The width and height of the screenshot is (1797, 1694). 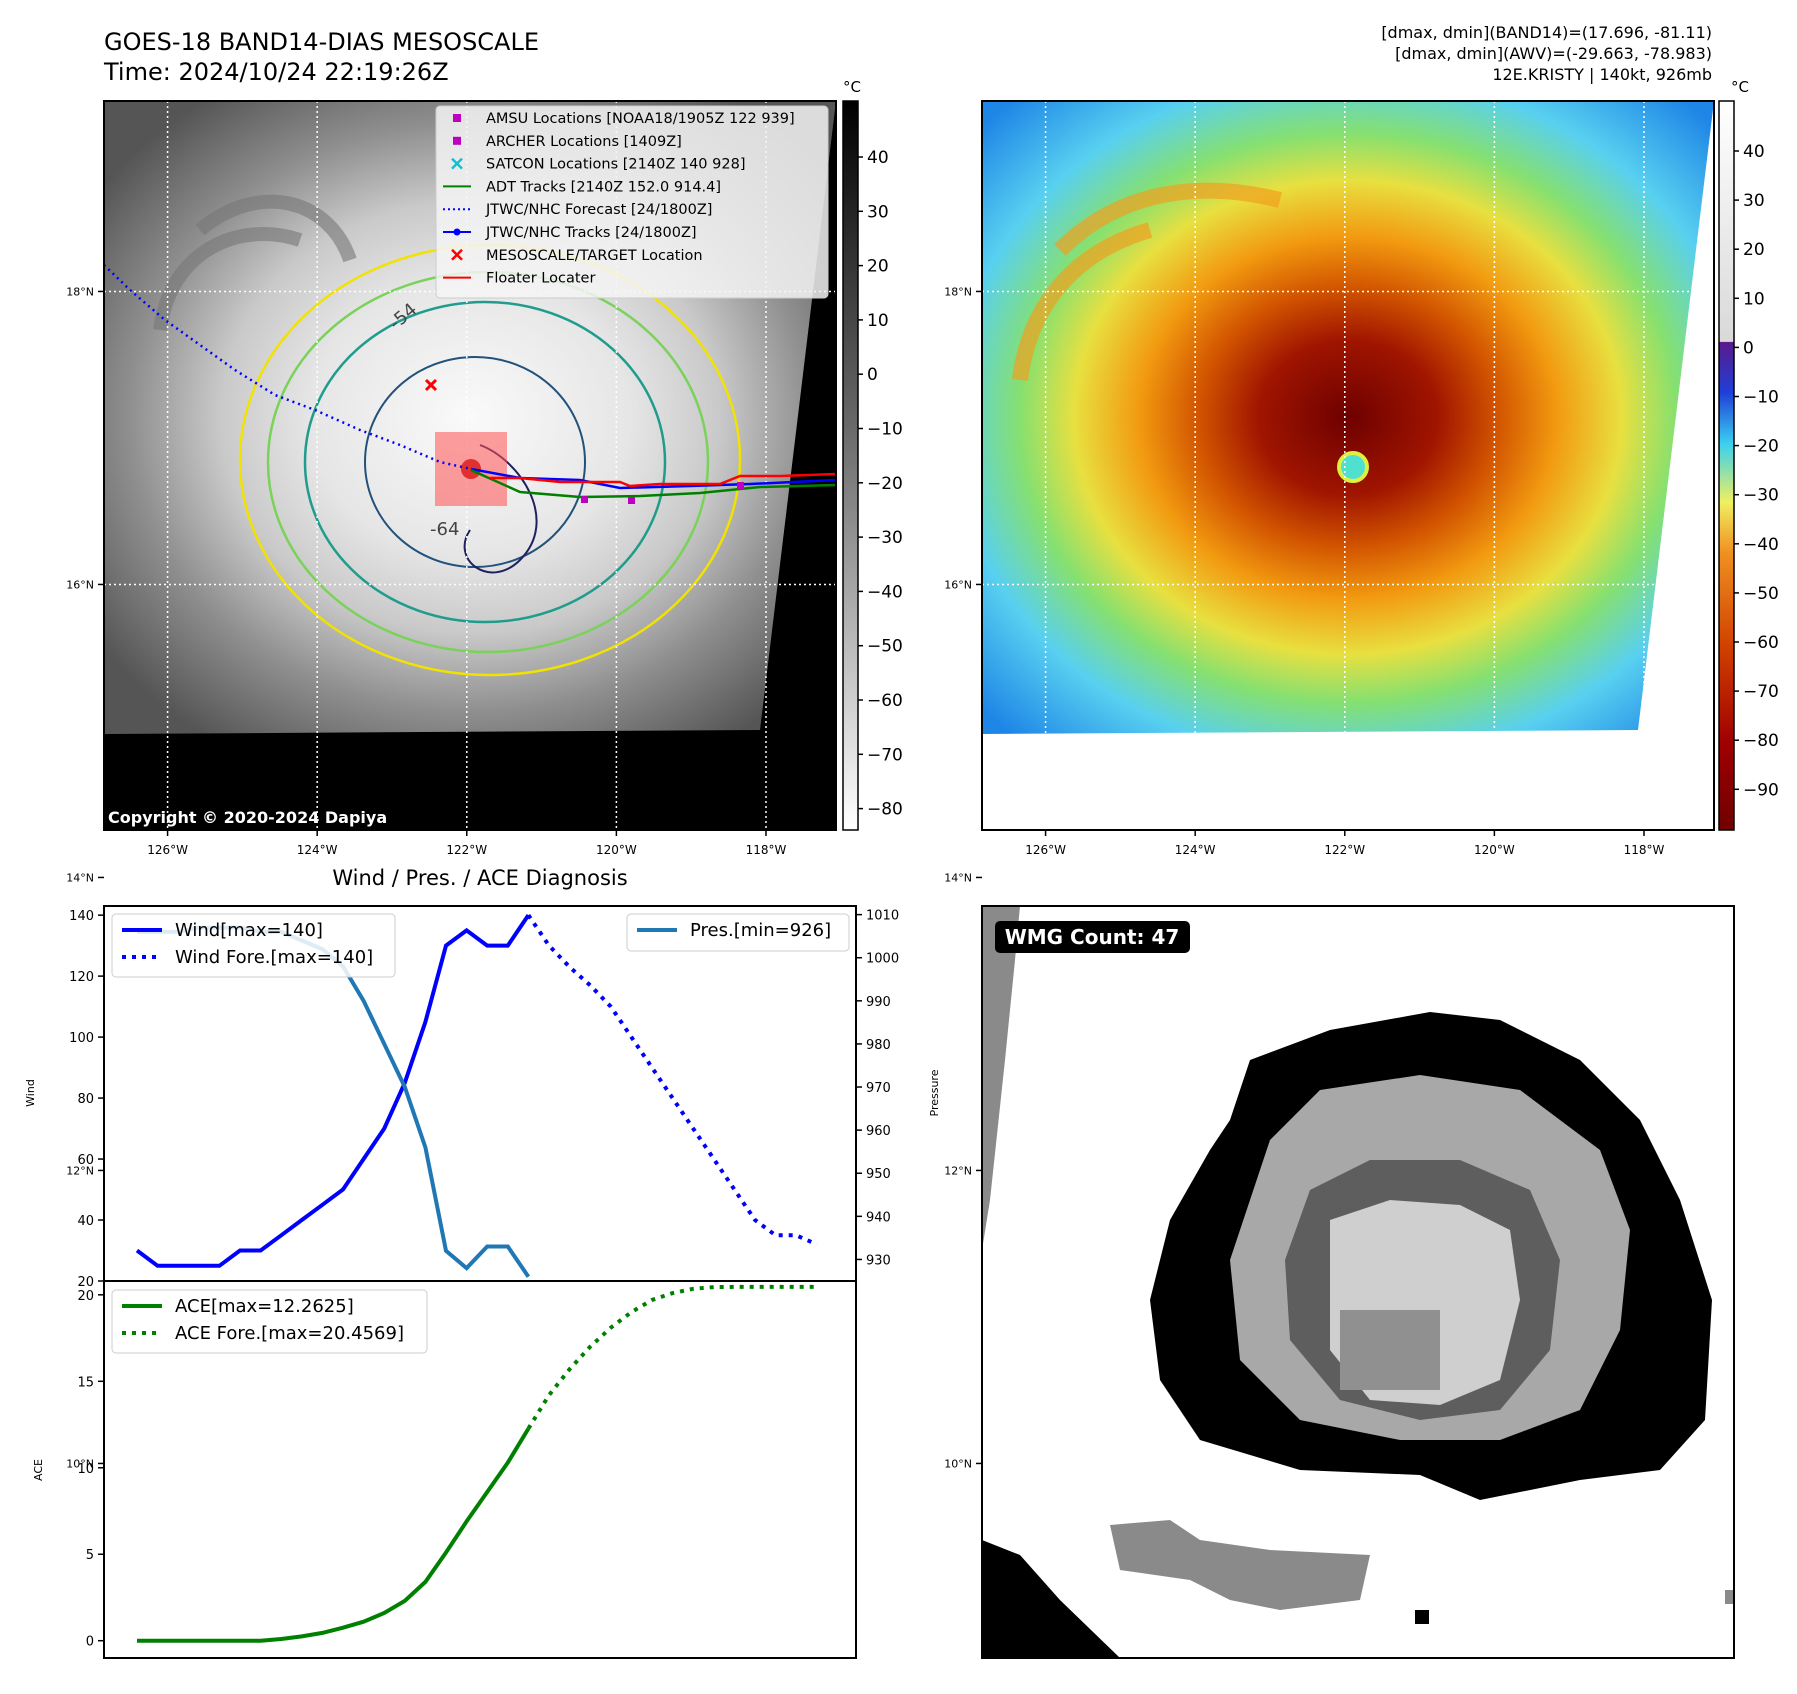 What do you see at coordinates (1092, 937) in the screenshot?
I see `wmg-count: WMG Count: 47` at bounding box center [1092, 937].